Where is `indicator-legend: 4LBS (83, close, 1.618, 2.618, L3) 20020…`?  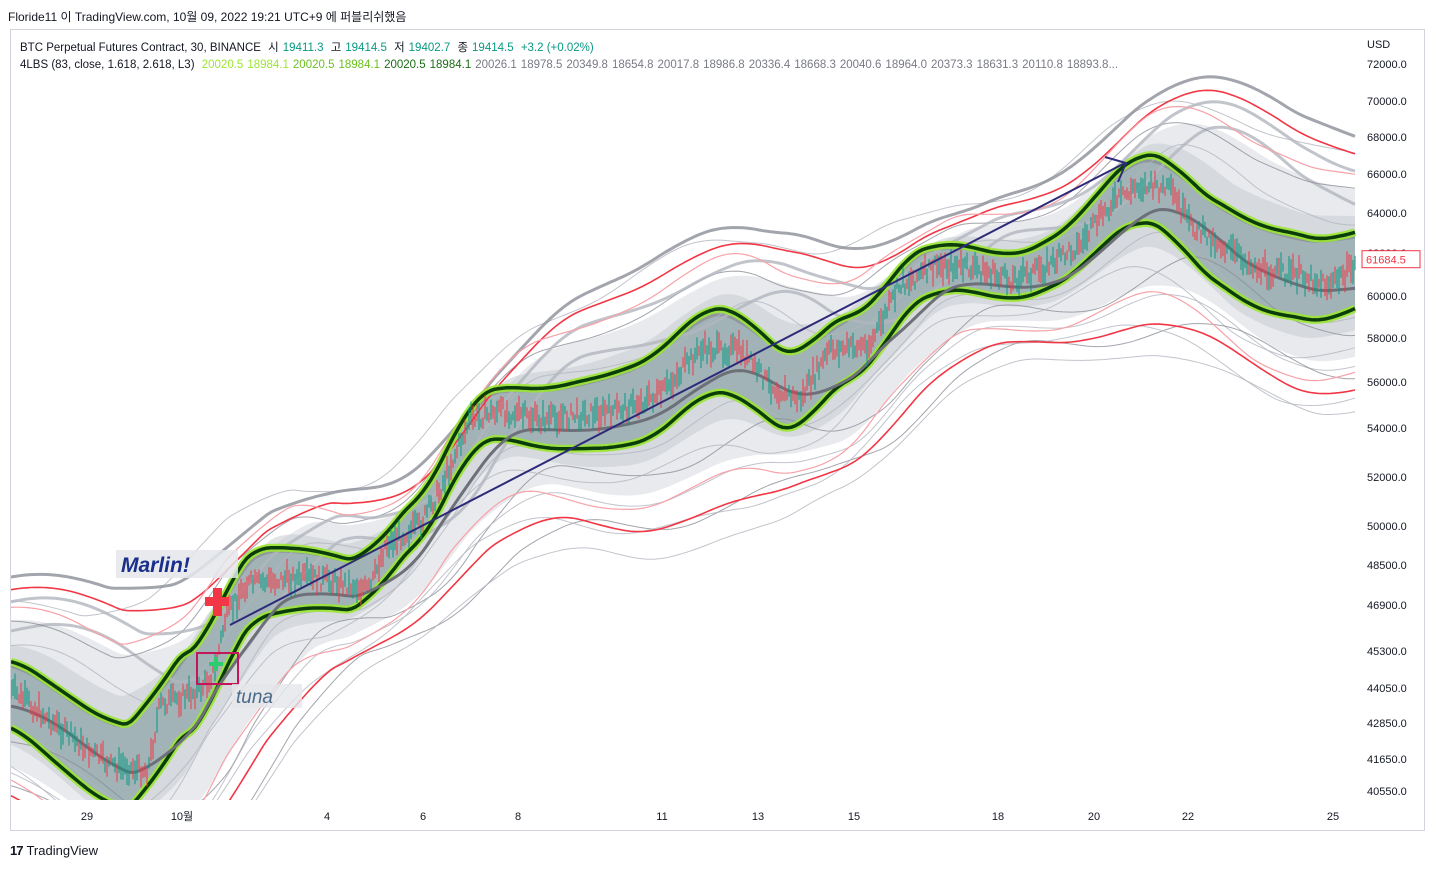
indicator-legend: 4LBS (83, close, 1.618, 2.618, L3) 20020… is located at coordinates (573, 65).